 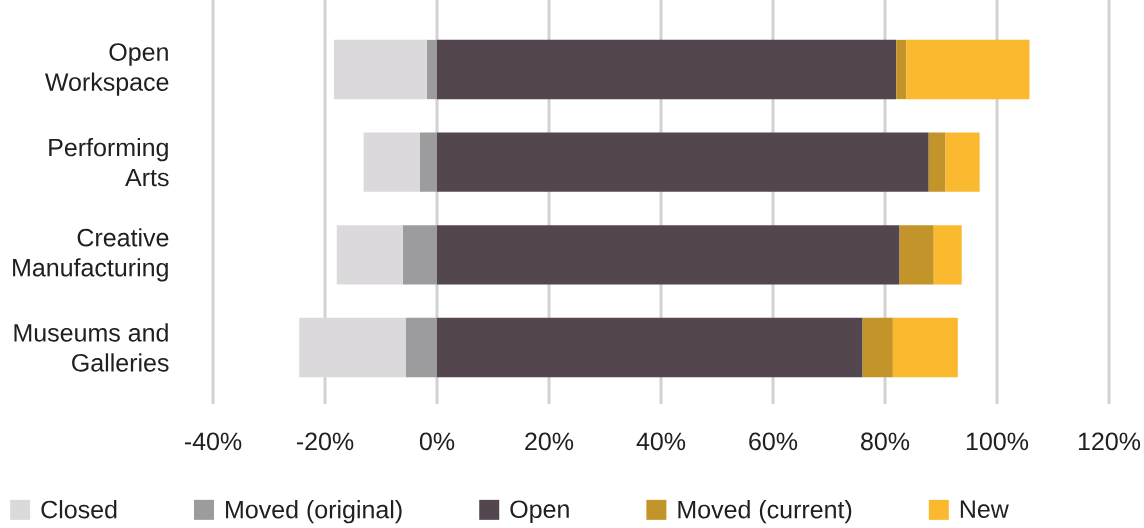 What do you see at coordinates (437, 441) in the screenshot?
I see `x-tick-label: 0%` at bounding box center [437, 441].